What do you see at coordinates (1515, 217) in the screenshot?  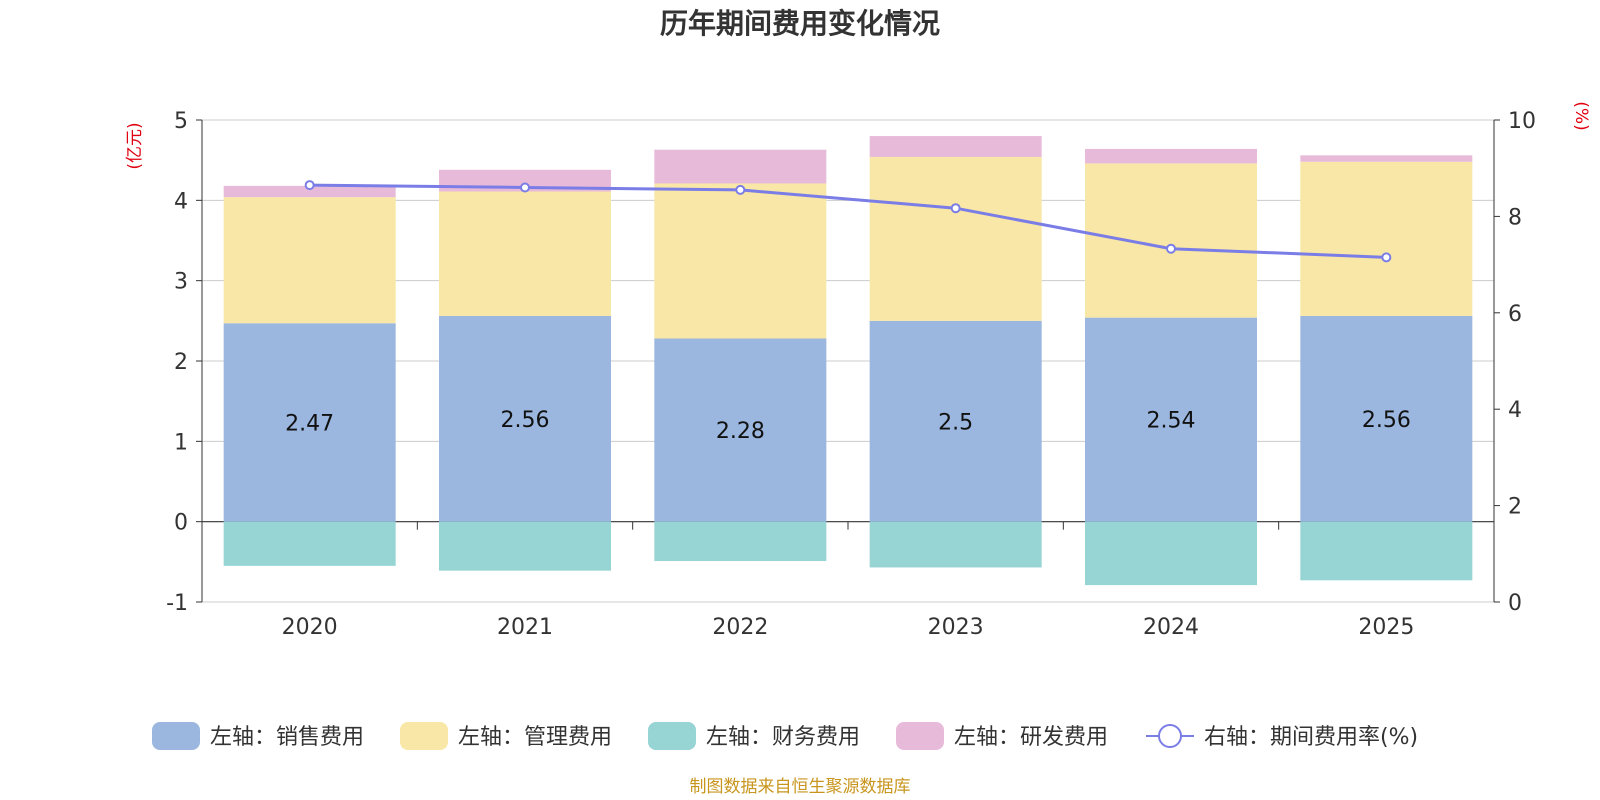 I see `right-tick-label: 8` at bounding box center [1515, 217].